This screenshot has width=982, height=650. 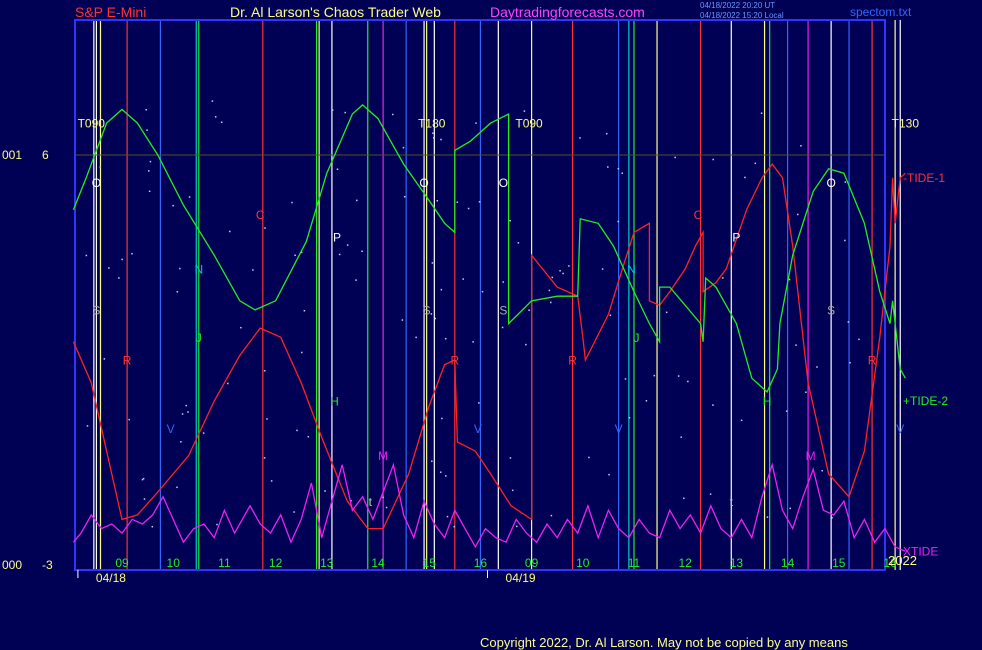 I want to click on marker-label: t, so click(x=371, y=502).